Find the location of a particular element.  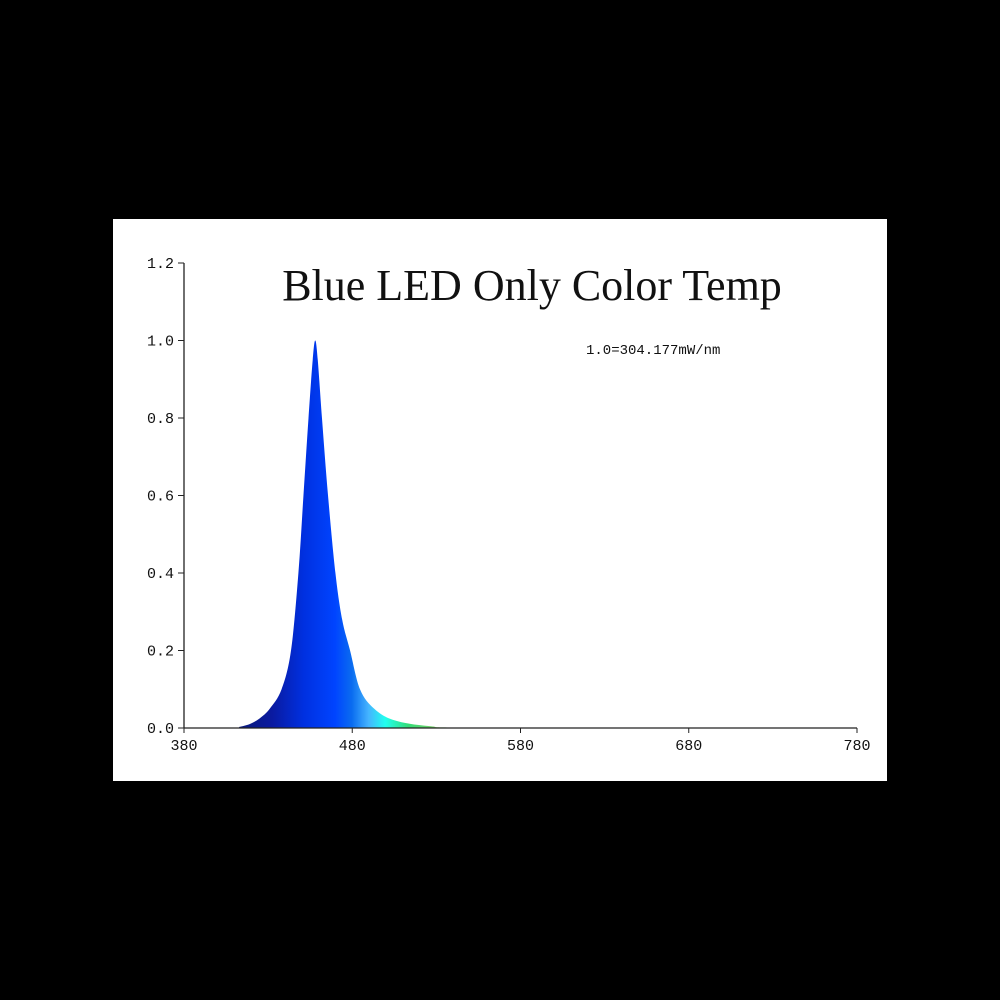

x-tick-label: 580 is located at coordinates (520, 746).